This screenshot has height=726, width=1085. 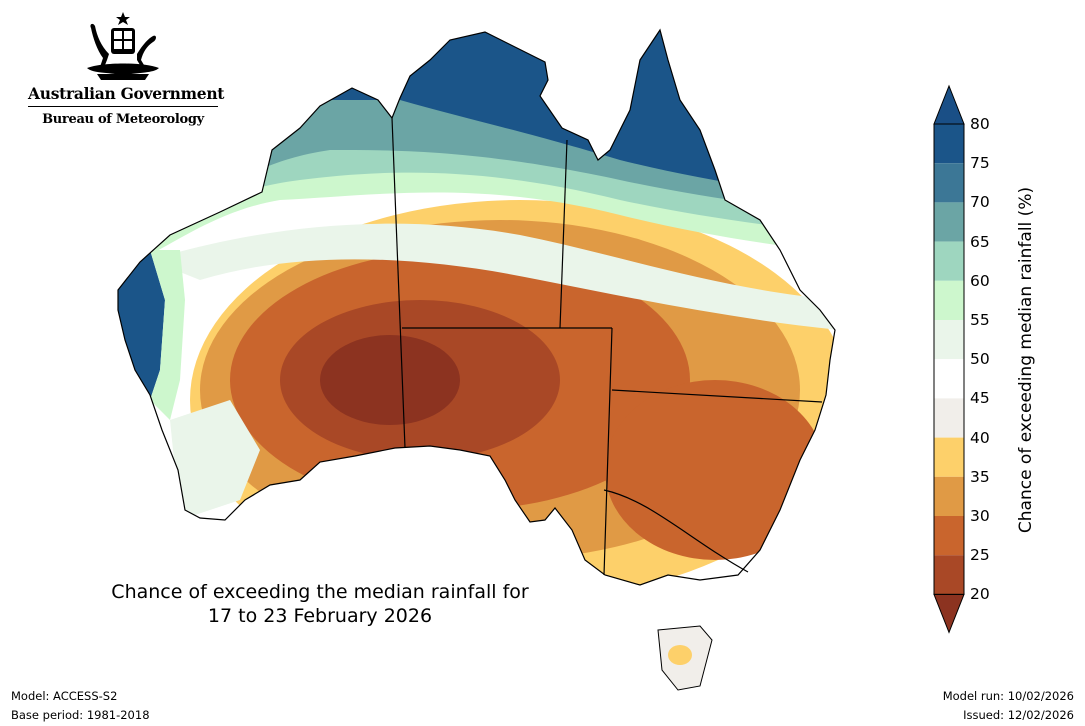 What do you see at coordinates (1018, 715) in the screenshot?
I see `issued-date: Issued: 12/02/2026` at bounding box center [1018, 715].